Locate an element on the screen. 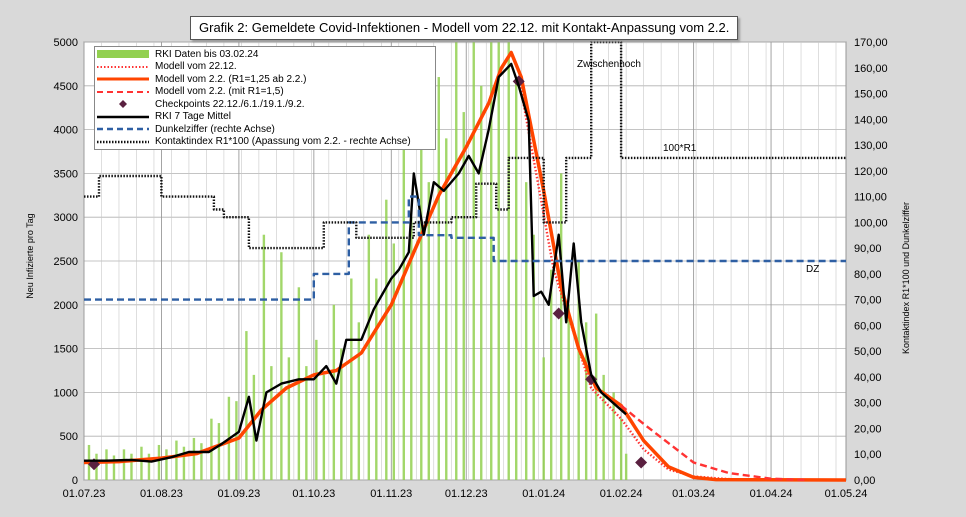 The width and height of the screenshot is (966, 517). y2-tick-label: 100,00 is located at coordinates (871, 223).